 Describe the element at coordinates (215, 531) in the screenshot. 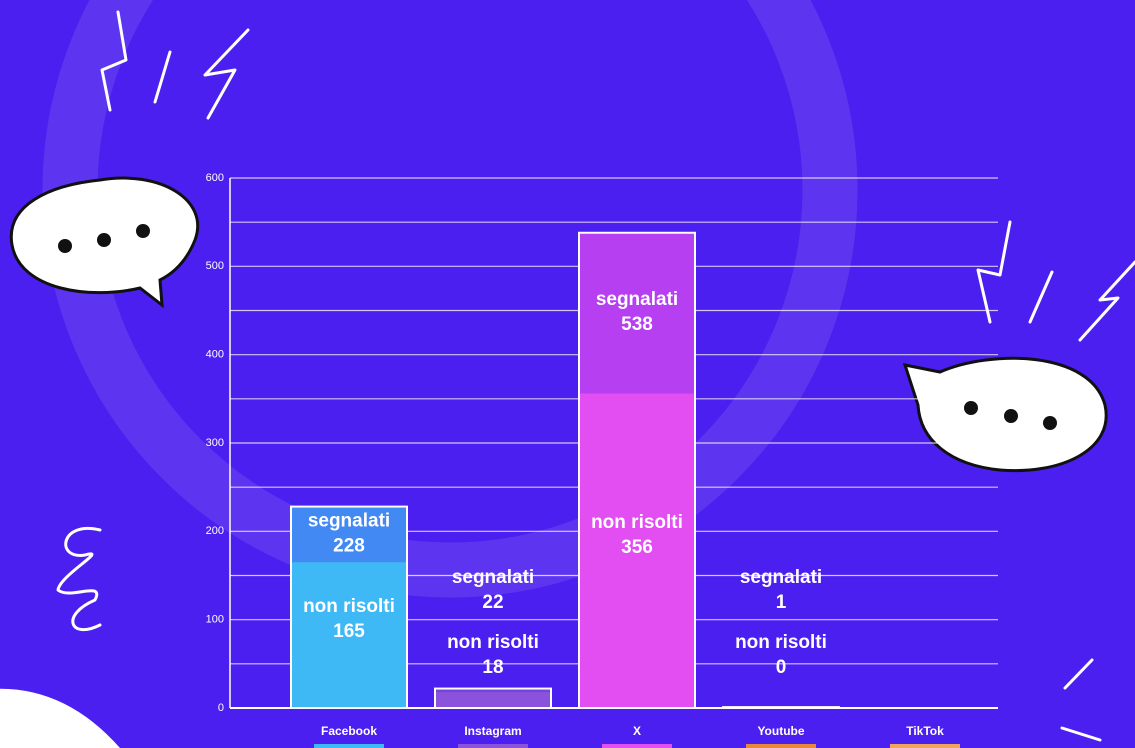

I see `y-tick-label: 200` at that location.